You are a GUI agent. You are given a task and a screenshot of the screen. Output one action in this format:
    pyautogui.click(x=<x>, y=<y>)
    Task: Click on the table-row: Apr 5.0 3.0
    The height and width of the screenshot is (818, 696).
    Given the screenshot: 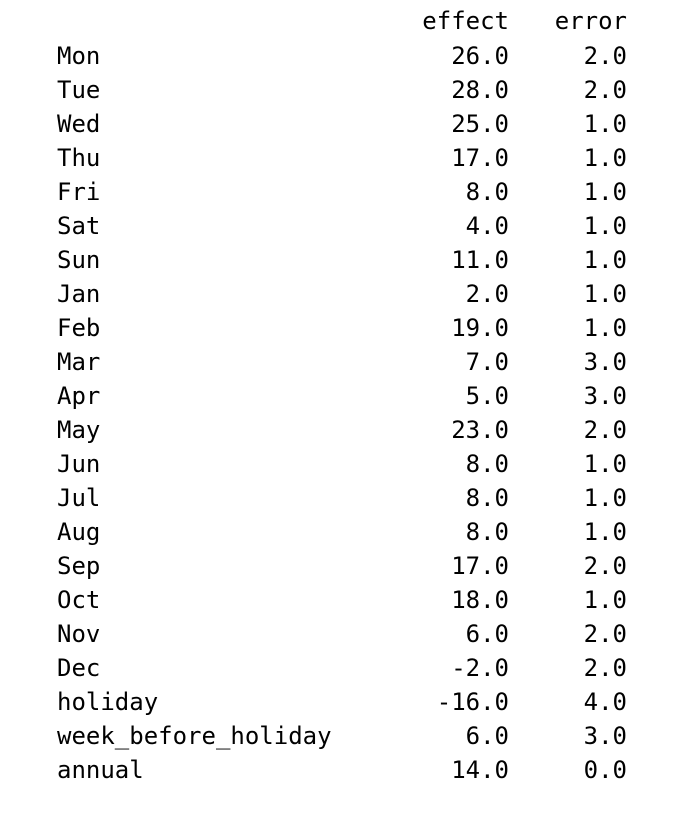 What is the action you would take?
    pyautogui.click(x=348, y=396)
    